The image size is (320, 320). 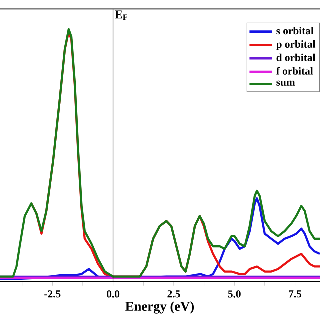 What do you see at coordinates (121, 15) in the screenshot?
I see `ref-line-label: E$_{F}$` at bounding box center [121, 15].